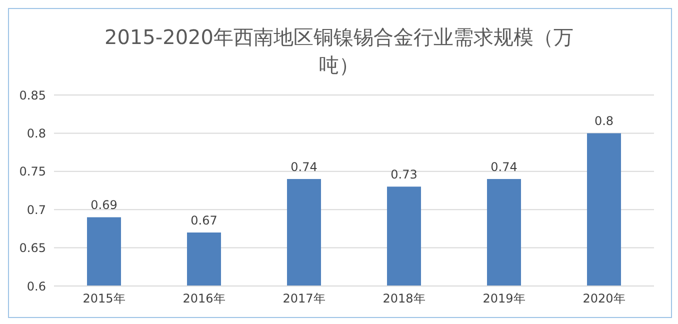 The width and height of the screenshot is (678, 324). I want to click on y-tick-label: 0.8, so click(36, 133).